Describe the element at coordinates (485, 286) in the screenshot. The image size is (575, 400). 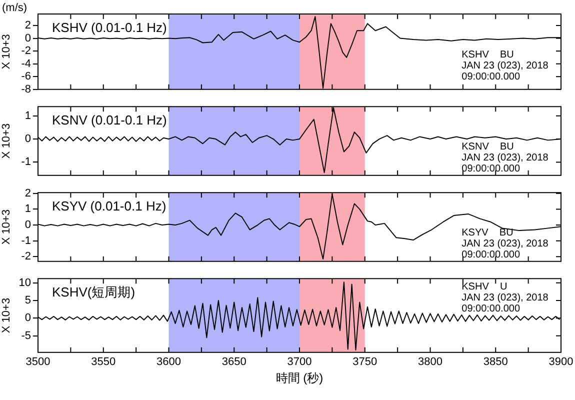
I see `annotation: KSHV U` at that location.